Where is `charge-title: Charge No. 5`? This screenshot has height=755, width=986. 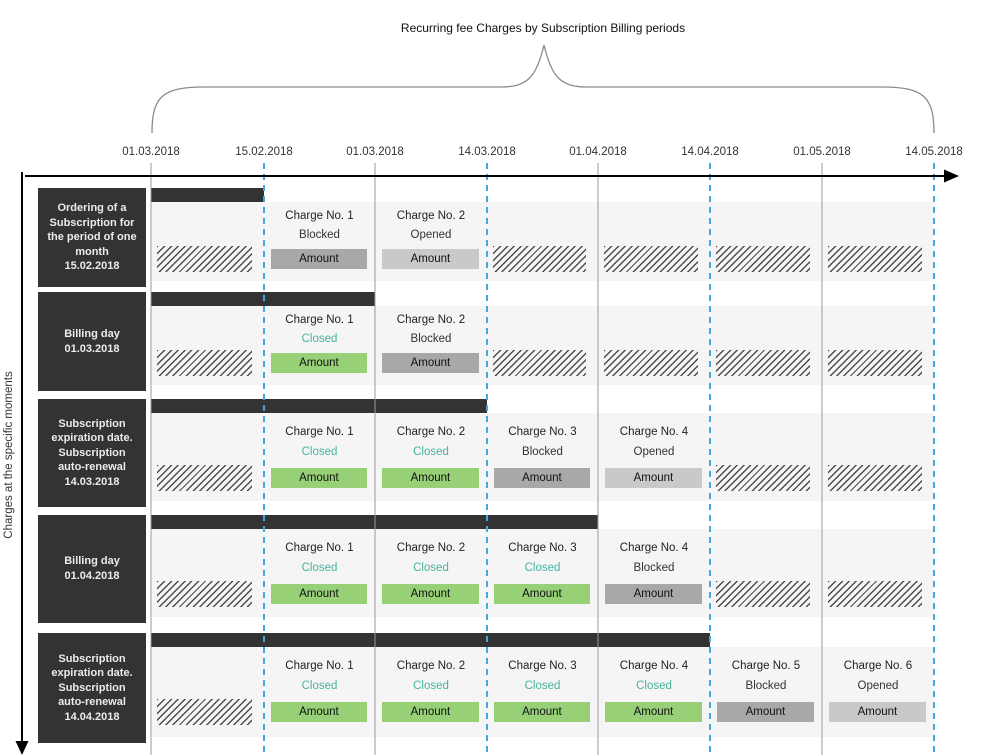
charge-title: Charge No. 5 is located at coordinates (766, 666).